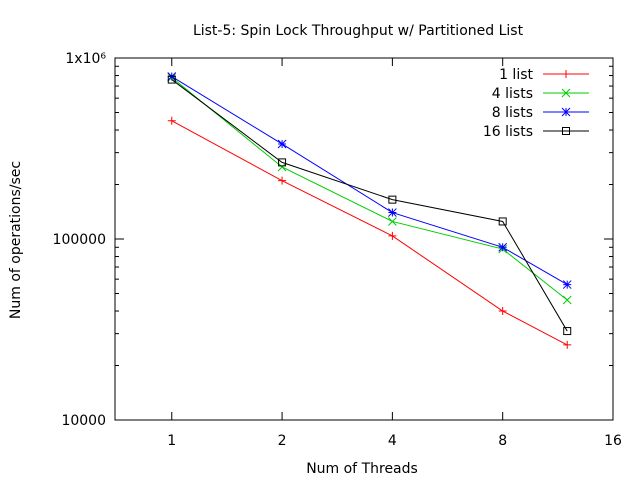 The height and width of the screenshot is (480, 640). What do you see at coordinates (171, 441) in the screenshot?
I see `x-tick-label: 1` at bounding box center [171, 441].